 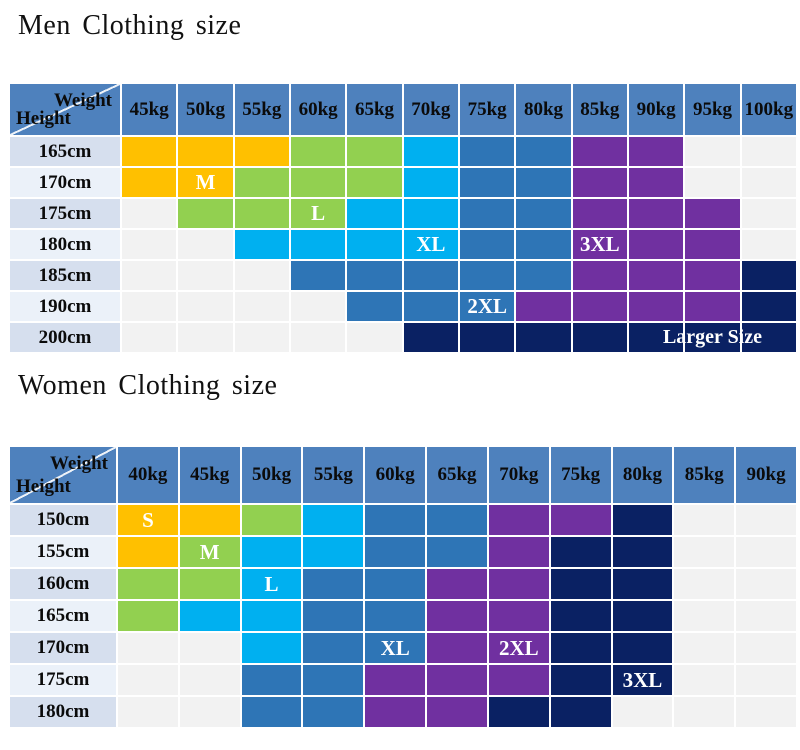 I want to click on height-corner-label: Height, so click(x=43, y=118).